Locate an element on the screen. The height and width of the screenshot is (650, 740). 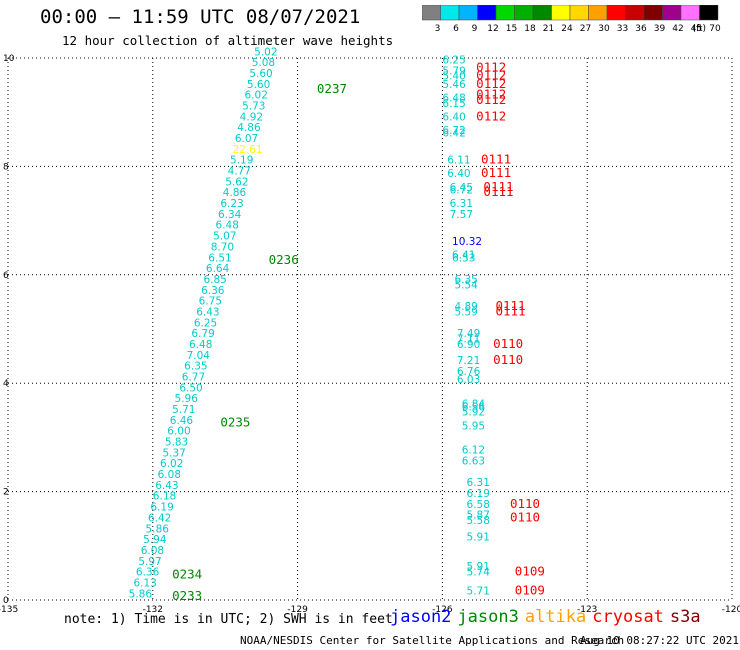
wave-height-value: 4.92 is located at coordinates (251, 117).